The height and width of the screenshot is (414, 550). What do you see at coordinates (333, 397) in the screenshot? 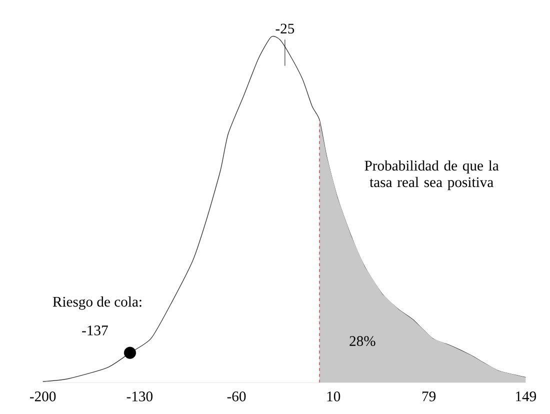
I see `x-tick-label: 10` at bounding box center [333, 397].